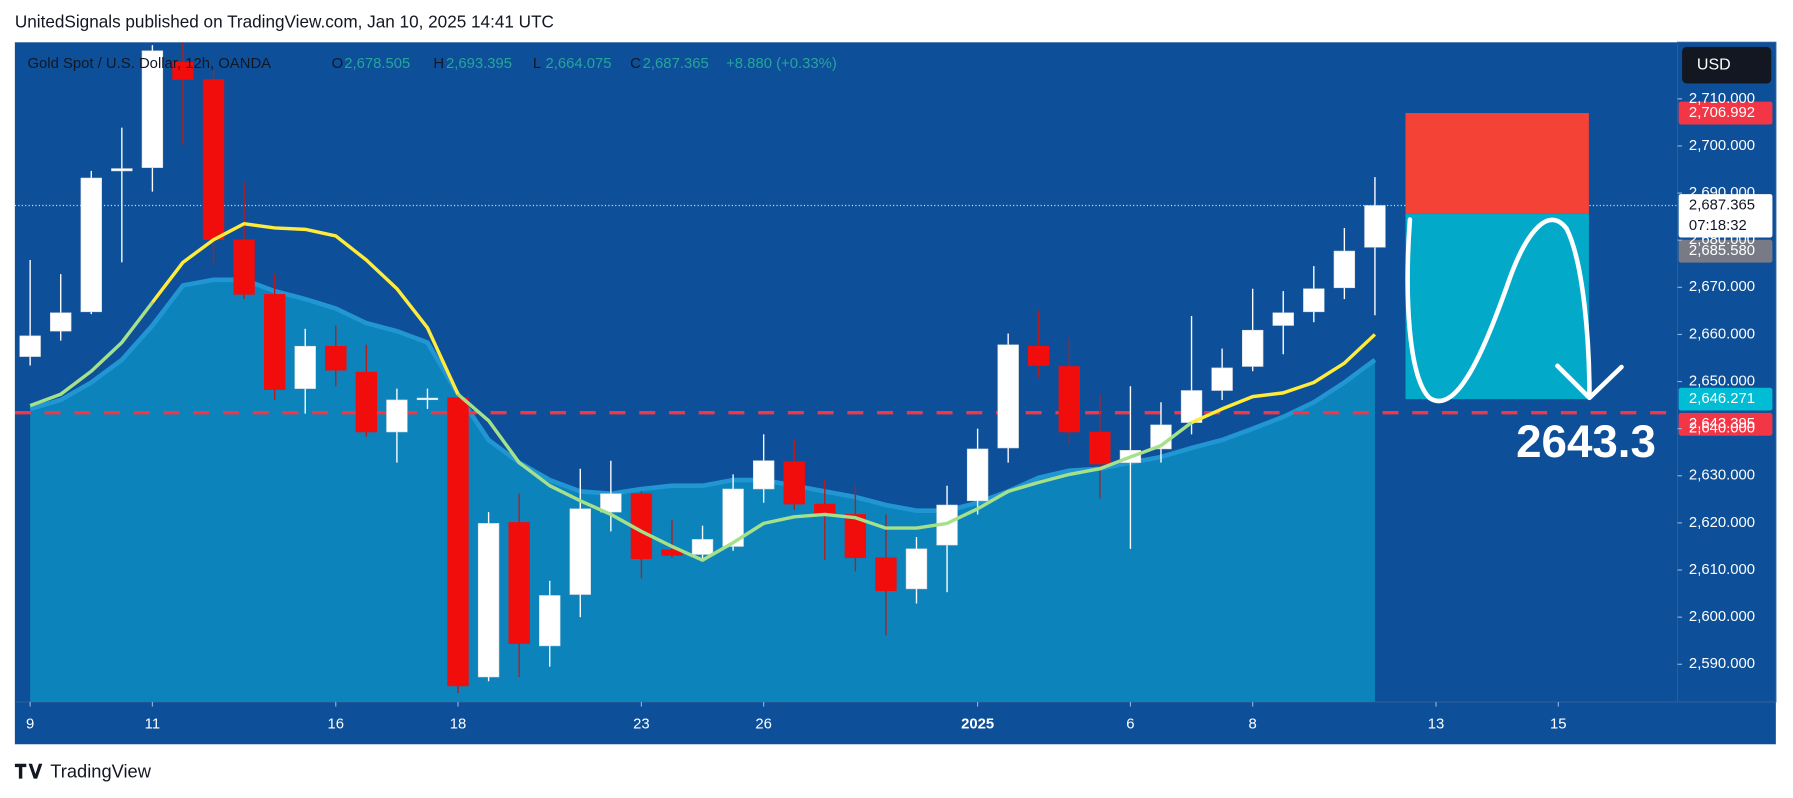  I want to click on y-tick-label: 2,700.000, so click(1722, 146).